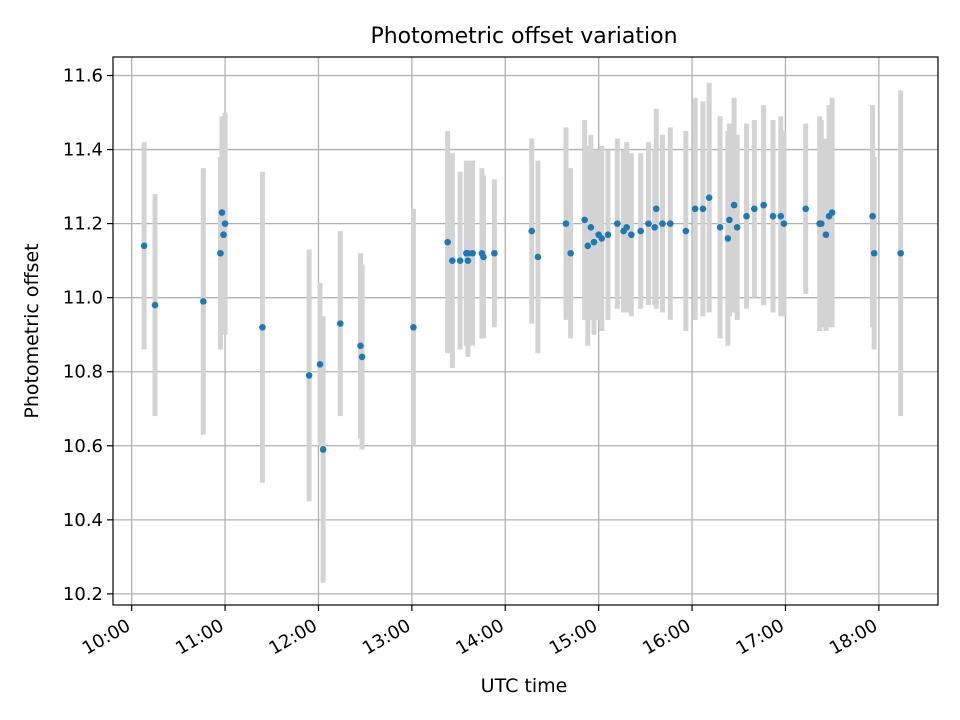 This screenshot has height=720, width=960. Describe the element at coordinates (83, 446) in the screenshot. I see `y-tick-label: 10.6` at that location.